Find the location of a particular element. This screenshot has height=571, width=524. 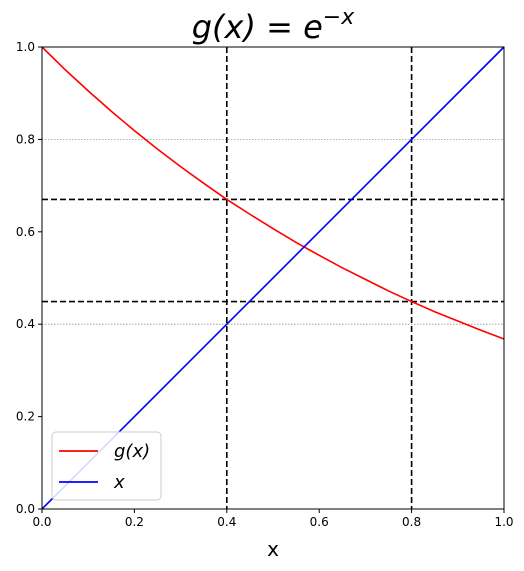

chart-title-superscript: −x is located at coordinates (339, 17).